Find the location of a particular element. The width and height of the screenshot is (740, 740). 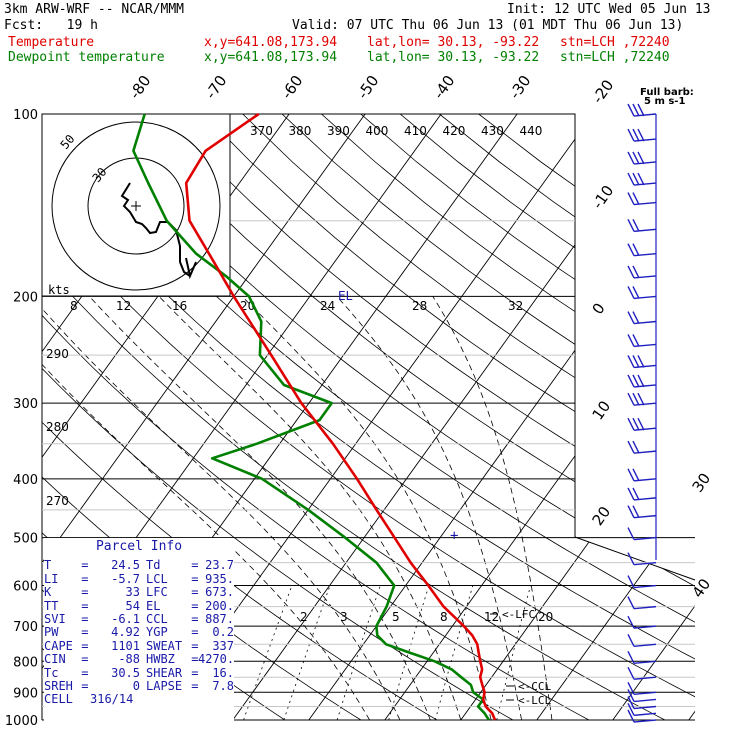

theta-label: 390 is located at coordinates (338, 131).